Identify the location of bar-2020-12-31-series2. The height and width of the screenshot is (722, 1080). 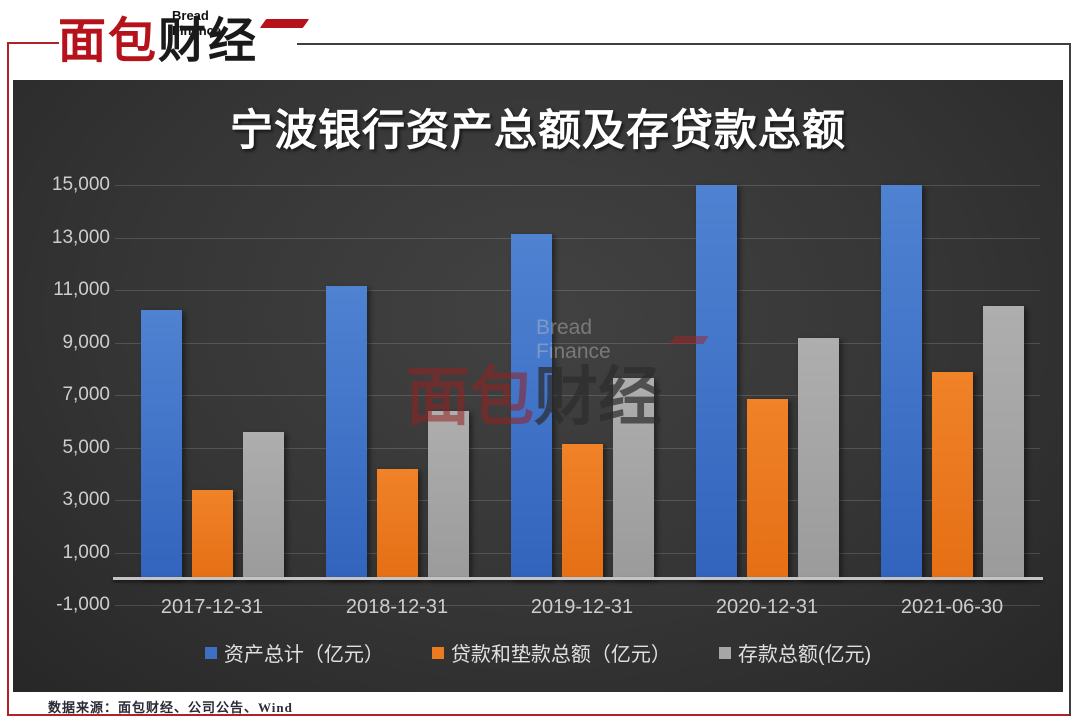
(767, 489).